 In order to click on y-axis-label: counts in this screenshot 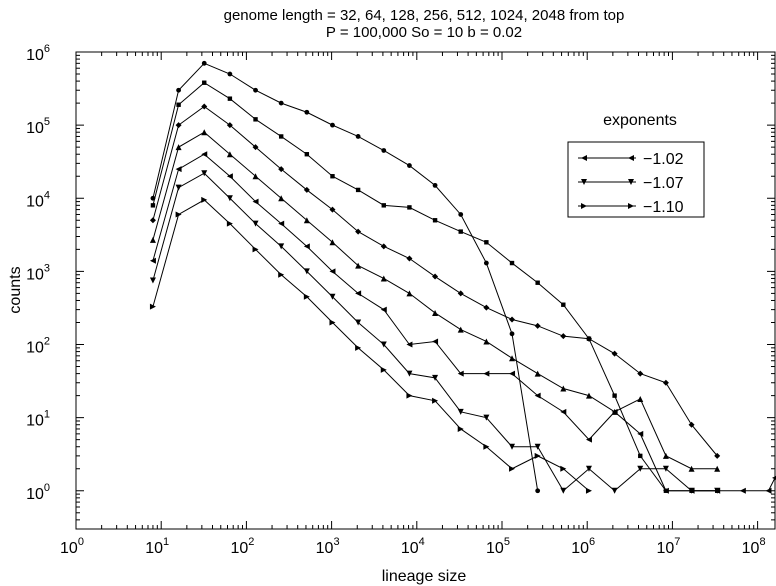, I will do `click(15, 289)`.